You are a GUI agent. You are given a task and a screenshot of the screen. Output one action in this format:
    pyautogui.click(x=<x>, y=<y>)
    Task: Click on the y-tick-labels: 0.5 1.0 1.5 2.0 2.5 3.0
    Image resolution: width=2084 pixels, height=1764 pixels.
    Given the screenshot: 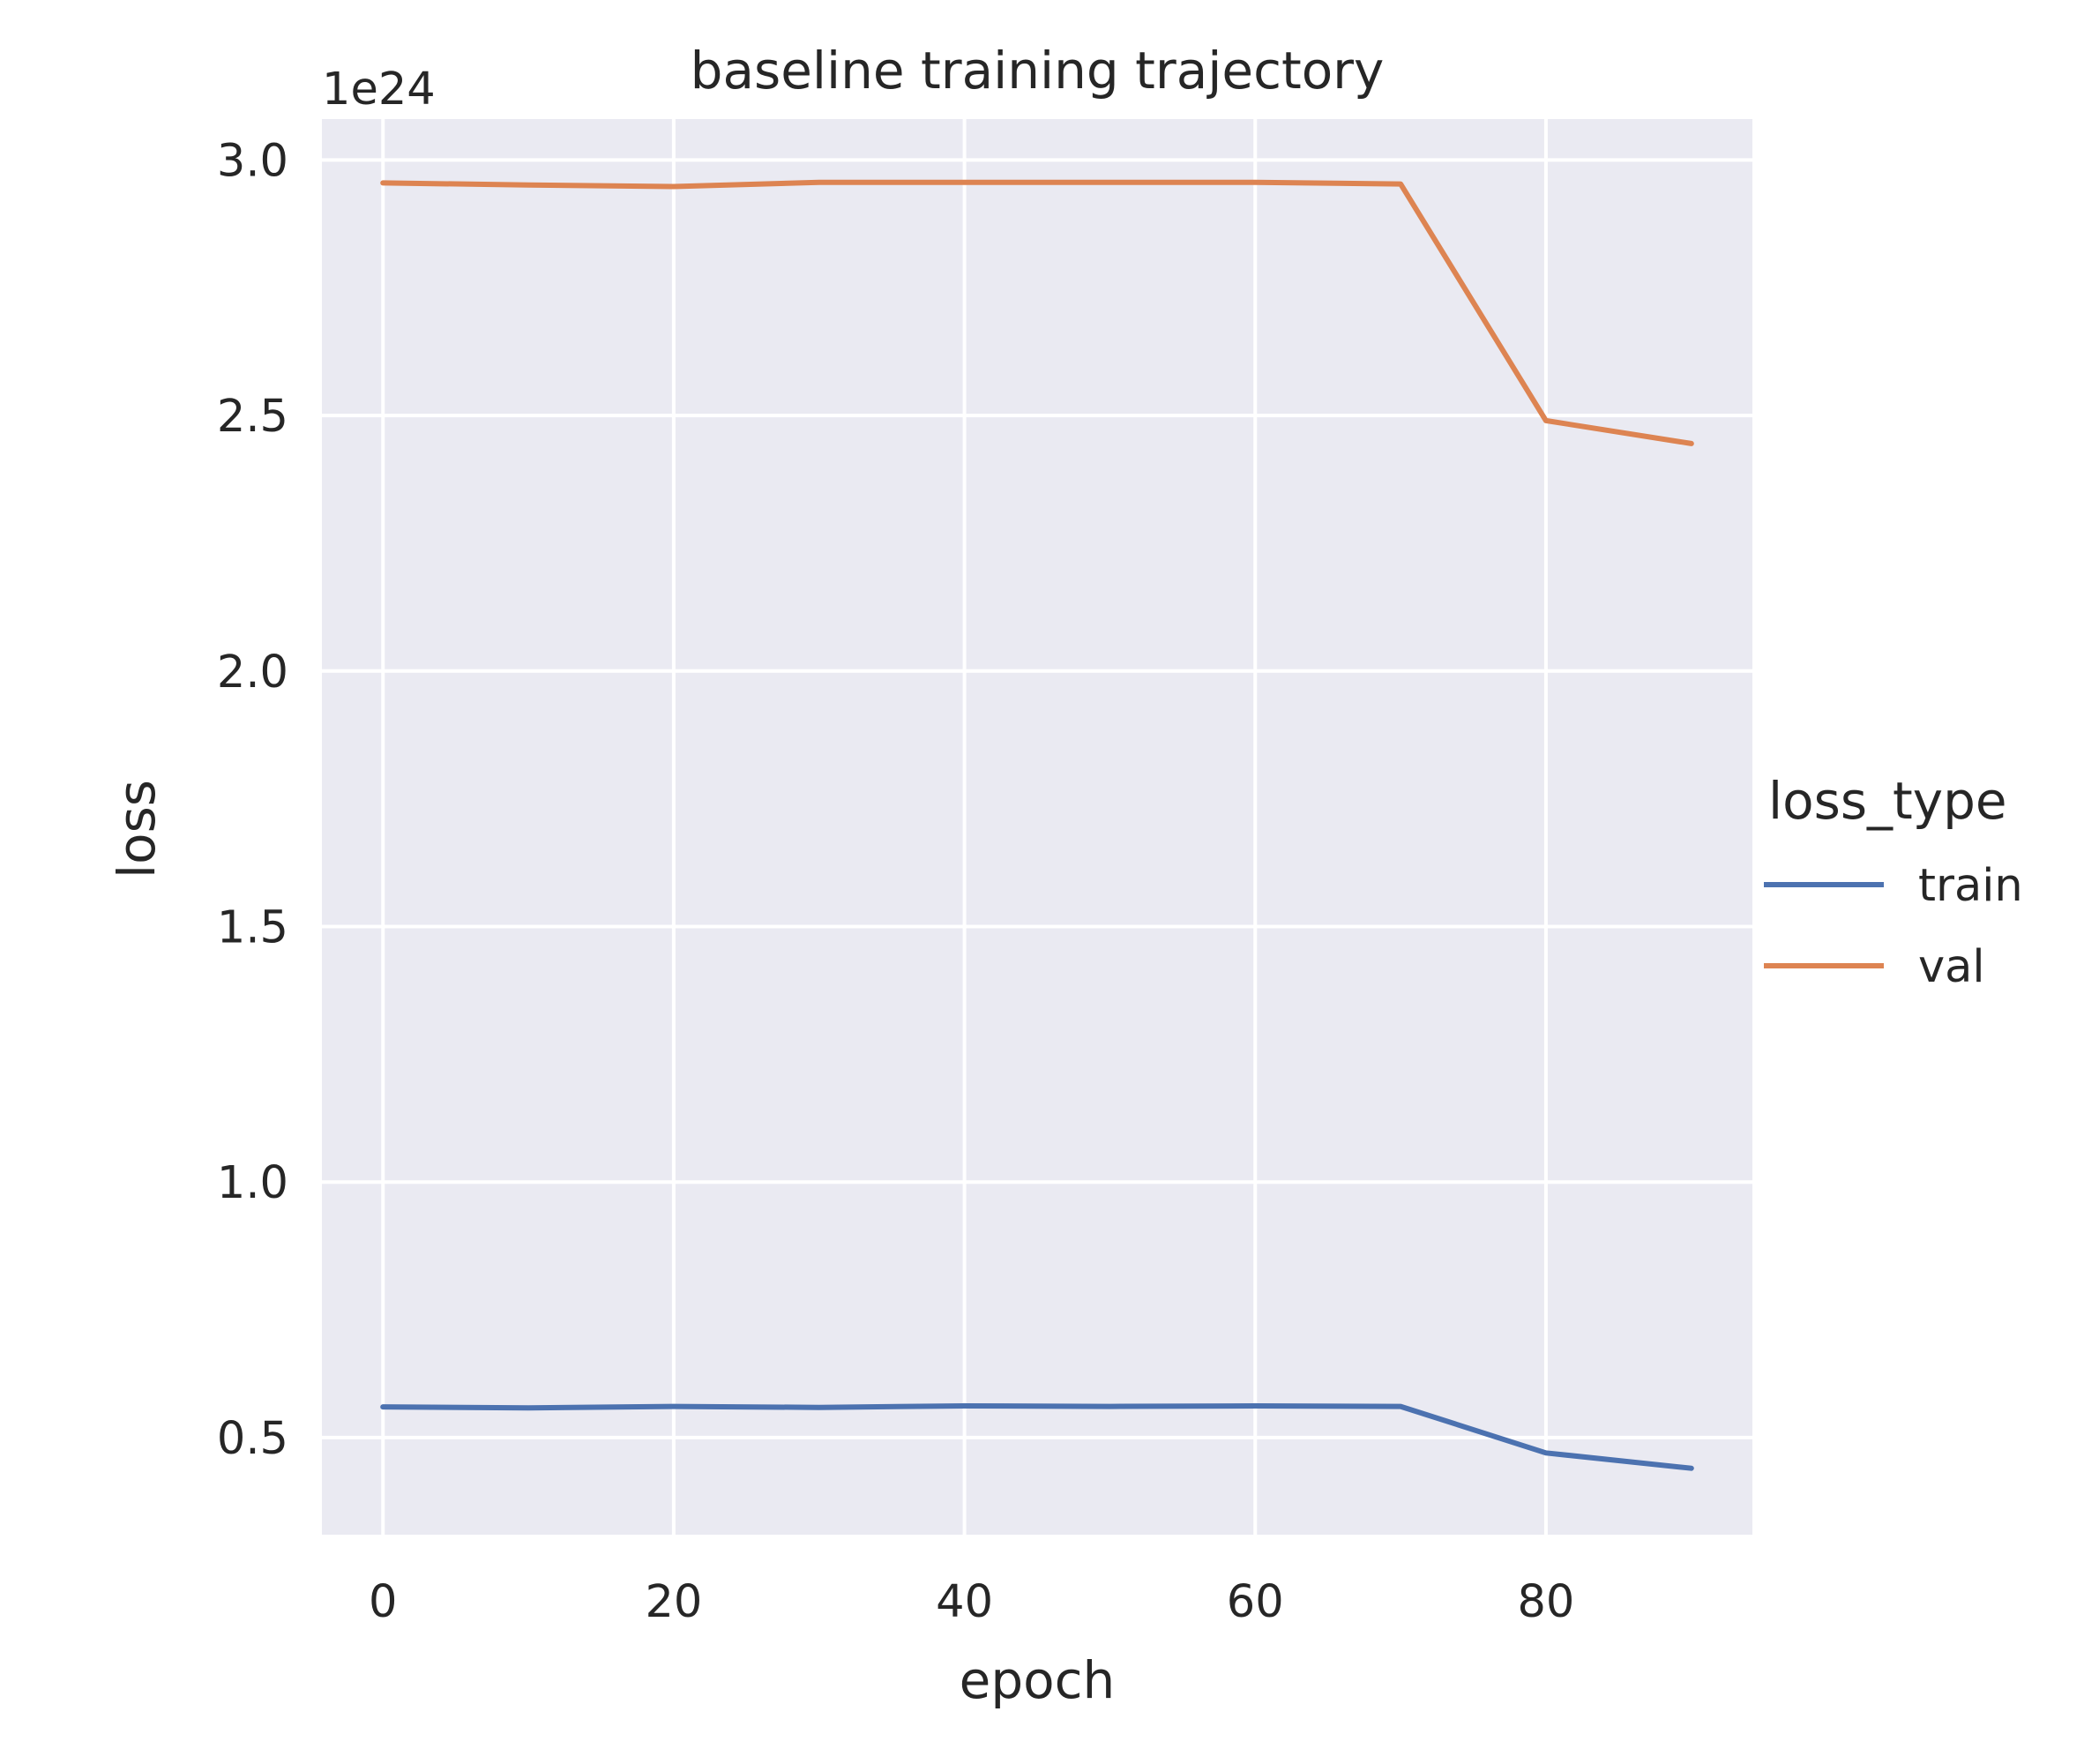 What is the action you would take?
    pyautogui.click(x=252, y=800)
    